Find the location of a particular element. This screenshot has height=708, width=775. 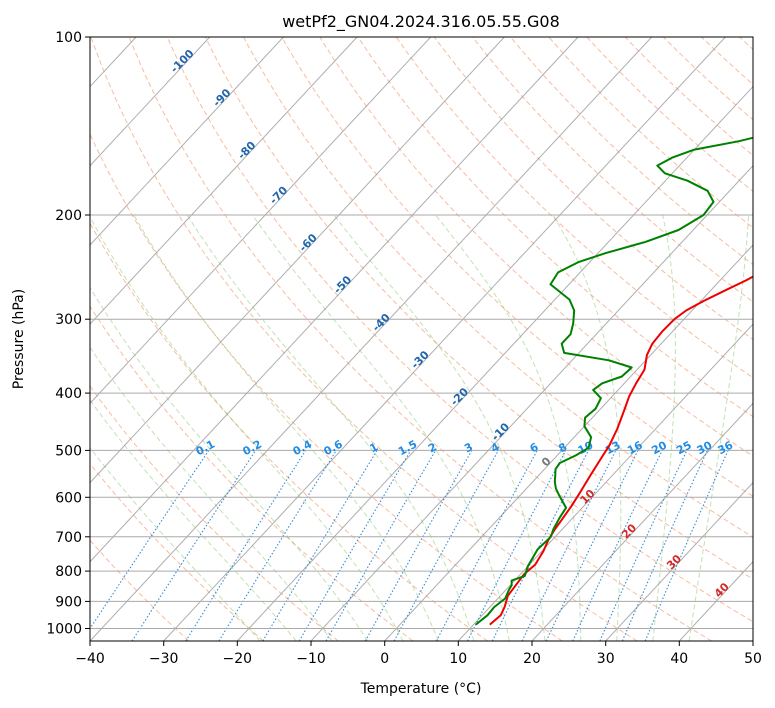

x-tick-label: 0 is located at coordinates (384, 659).